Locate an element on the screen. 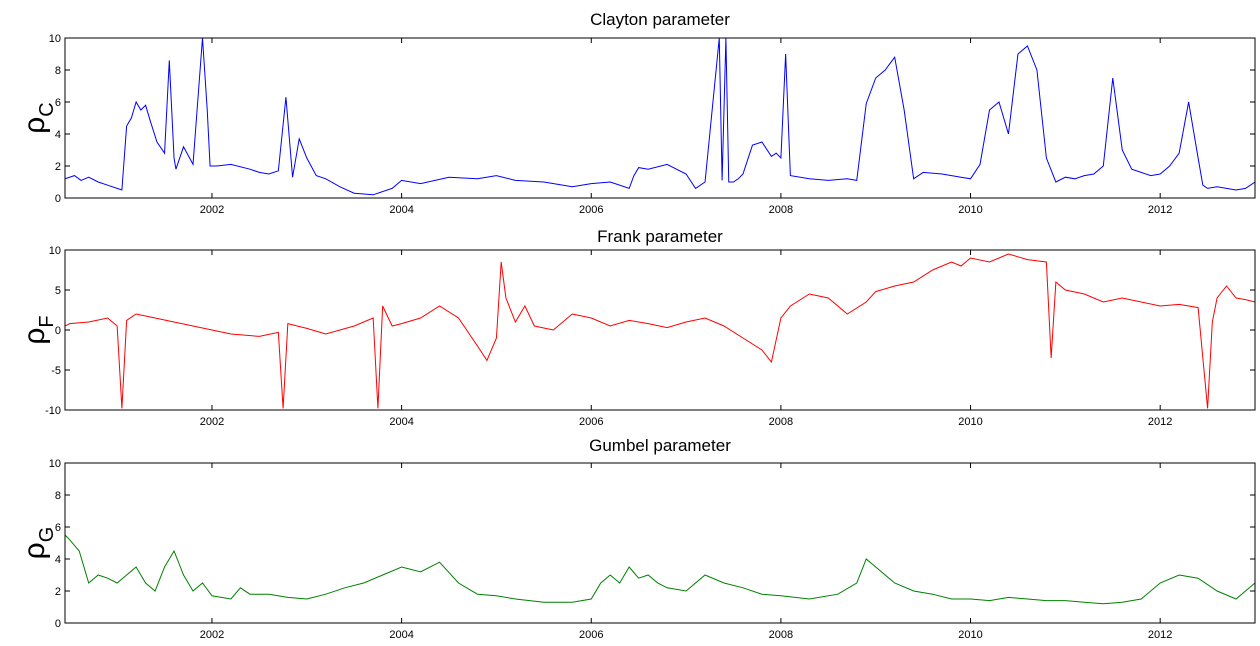  y-tick-label: -10 is located at coordinates (53, 411).